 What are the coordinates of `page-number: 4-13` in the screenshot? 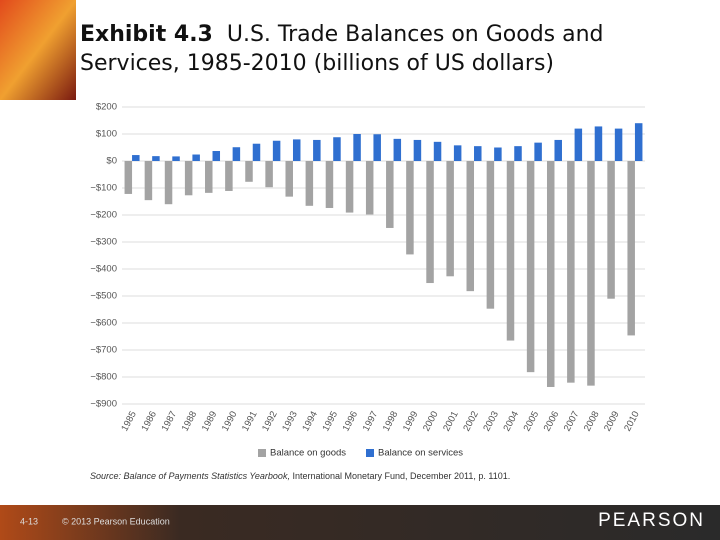 It's located at (29, 521).